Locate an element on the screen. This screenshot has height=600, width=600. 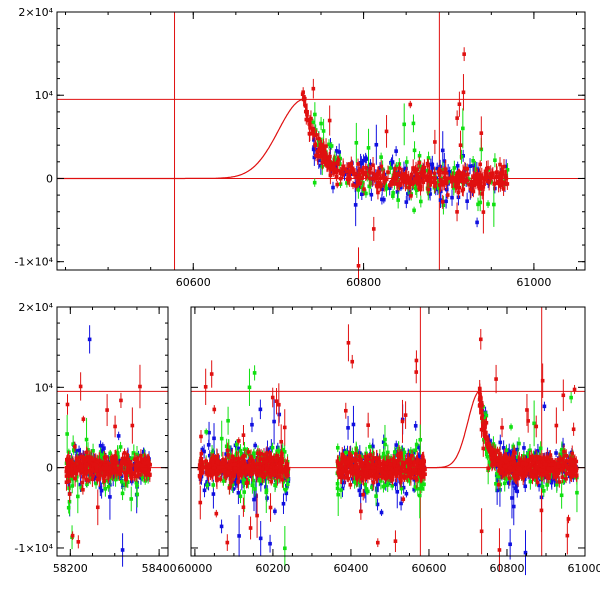
y-tick-label: -1×10⁴ is located at coordinates (33, 262).